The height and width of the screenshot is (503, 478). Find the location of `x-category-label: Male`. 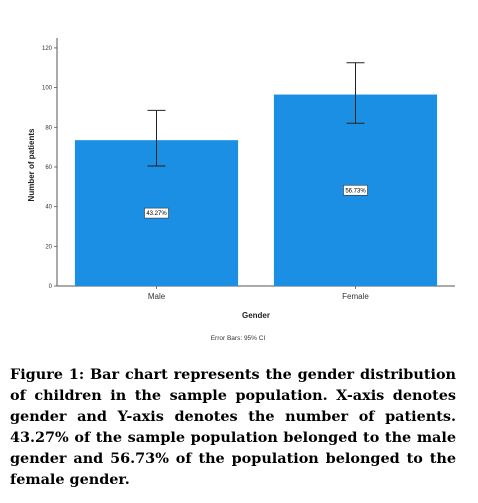

x-category-label: Male is located at coordinates (157, 296).